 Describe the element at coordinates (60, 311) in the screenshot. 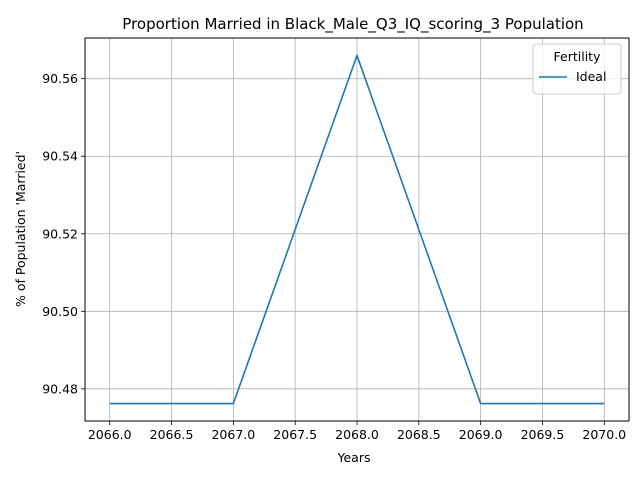

I see `y-tick-label: 90.50` at that location.